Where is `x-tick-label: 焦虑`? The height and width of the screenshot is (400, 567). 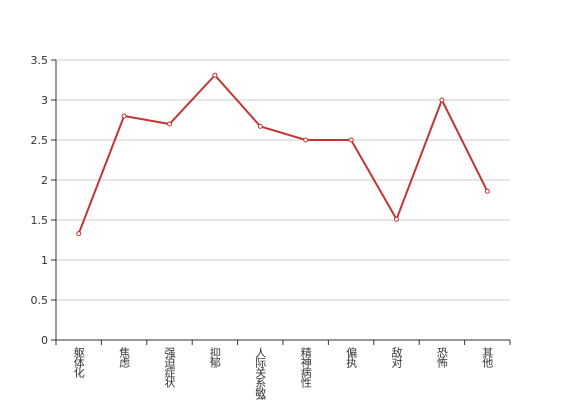 x-tick-label: 焦虑 is located at coordinates (124, 357).